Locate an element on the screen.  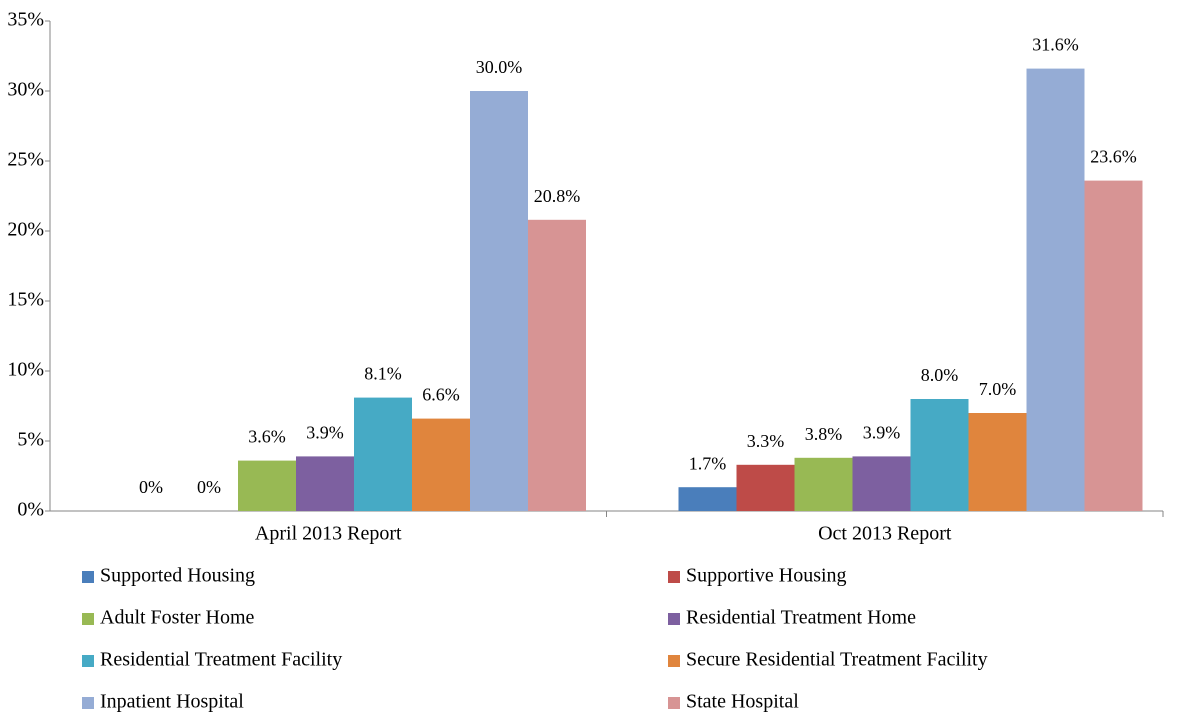
value-label: 8.1% is located at coordinates (383, 374).